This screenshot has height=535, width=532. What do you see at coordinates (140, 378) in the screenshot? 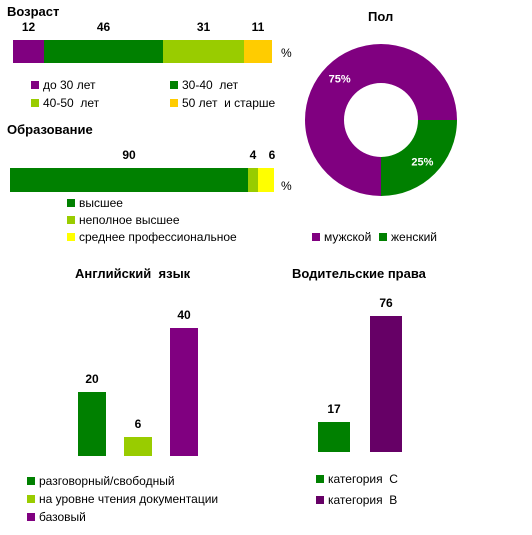
I see `english-bars-container: 20 6 40` at bounding box center [140, 378].